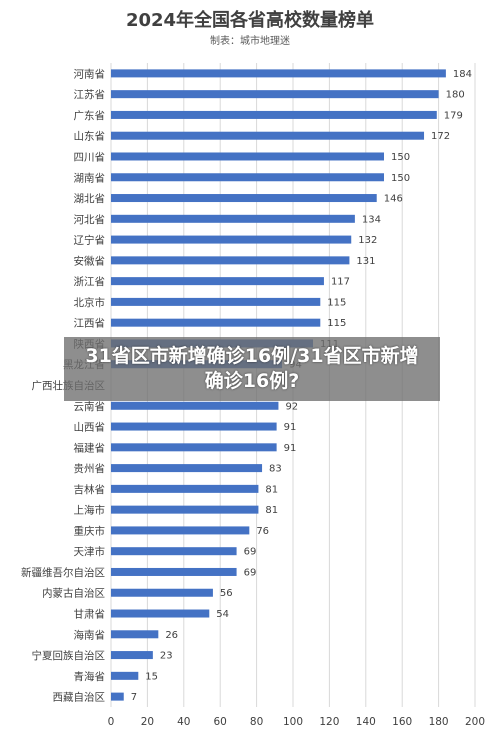 The image size is (500, 743). What do you see at coordinates (73, 593) in the screenshot?
I see `category-label: 内蒙古自治区` at bounding box center [73, 593].